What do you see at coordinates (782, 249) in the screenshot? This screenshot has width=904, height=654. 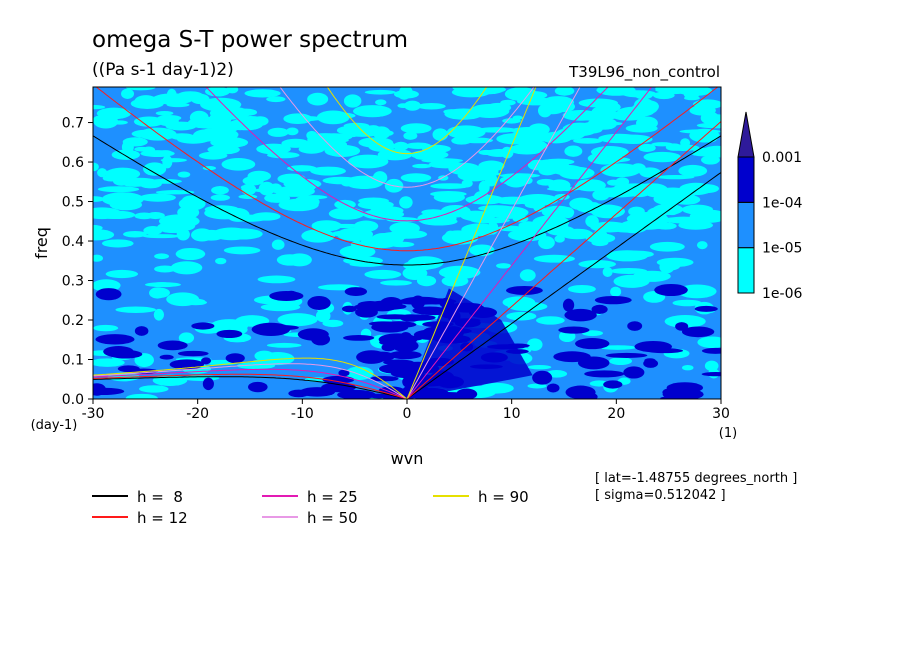 I see `colorbar-label: 1e-05` at bounding box center [782, 249].